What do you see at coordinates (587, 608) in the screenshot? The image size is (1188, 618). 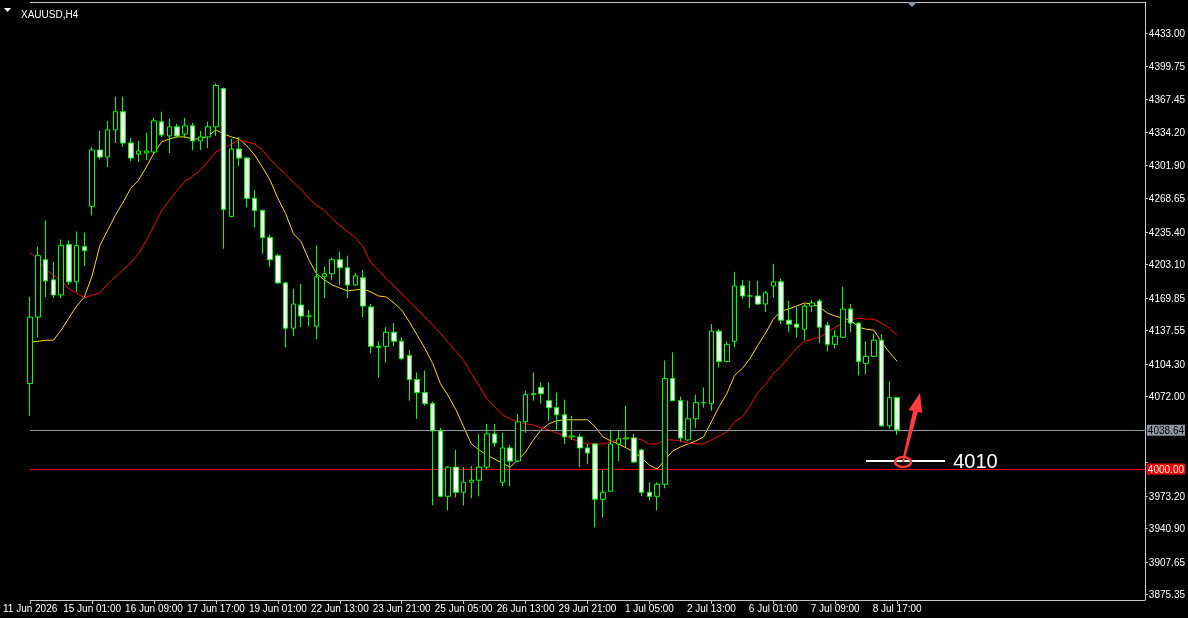 I see `x-tick-label: 29 Jun 21:00` at bounding box center [587, 608].